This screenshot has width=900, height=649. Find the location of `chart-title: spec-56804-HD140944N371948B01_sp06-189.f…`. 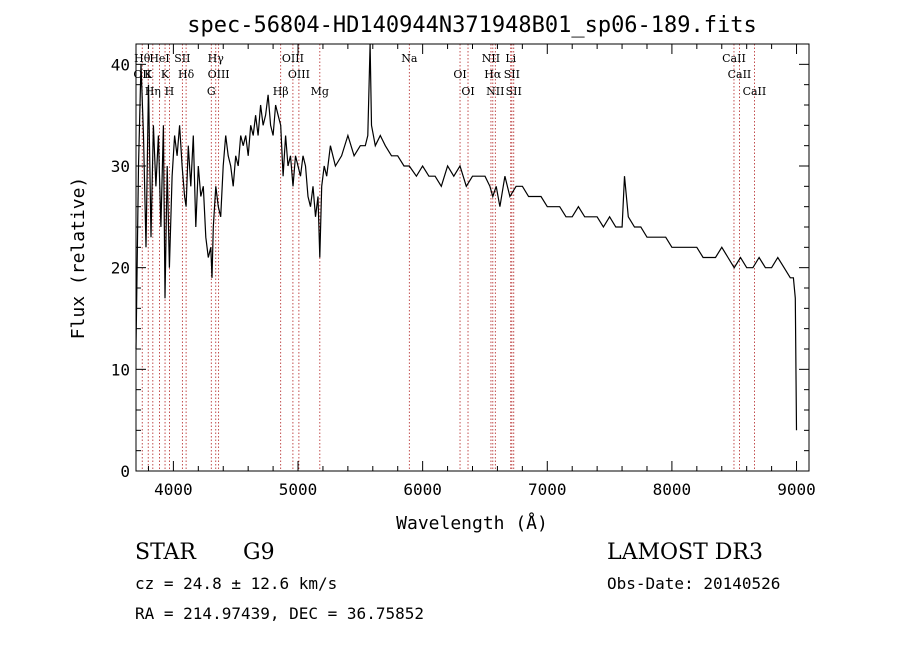

chart-title: spec-56804-HD140944N371948B01_sp06-189.f… is located at coordinates (472, 25).